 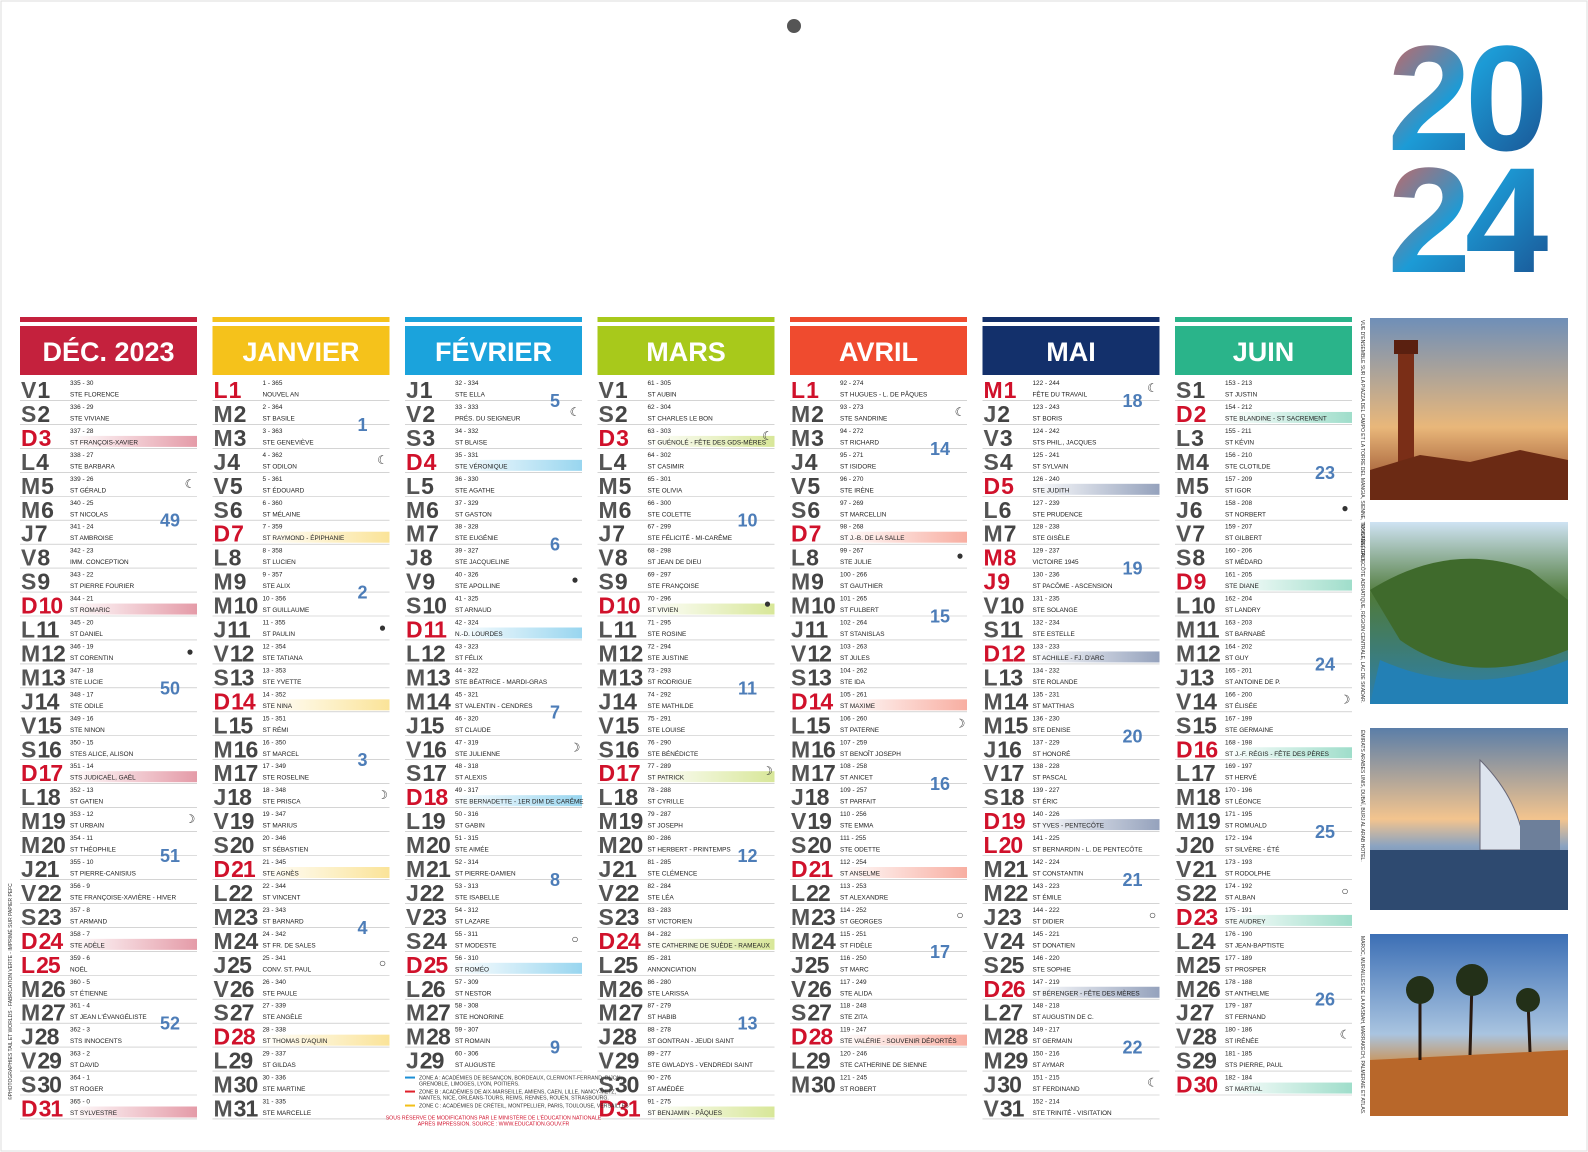 What do you see at coordinates (92, 658) in the screenshot?
I see `saint-name: ST CORENTIN` at bounding box center [92, 658].